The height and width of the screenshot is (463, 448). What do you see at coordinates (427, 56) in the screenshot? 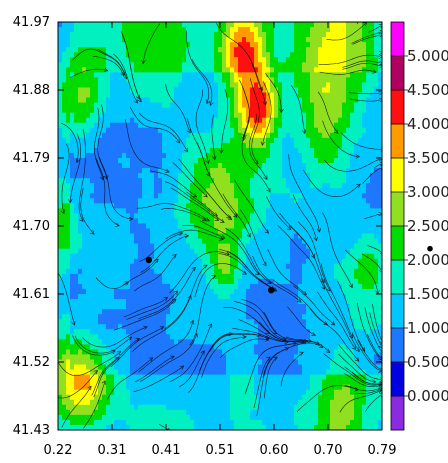
I see `colorbar-label: 5.000` at bounding box center [427, 56].